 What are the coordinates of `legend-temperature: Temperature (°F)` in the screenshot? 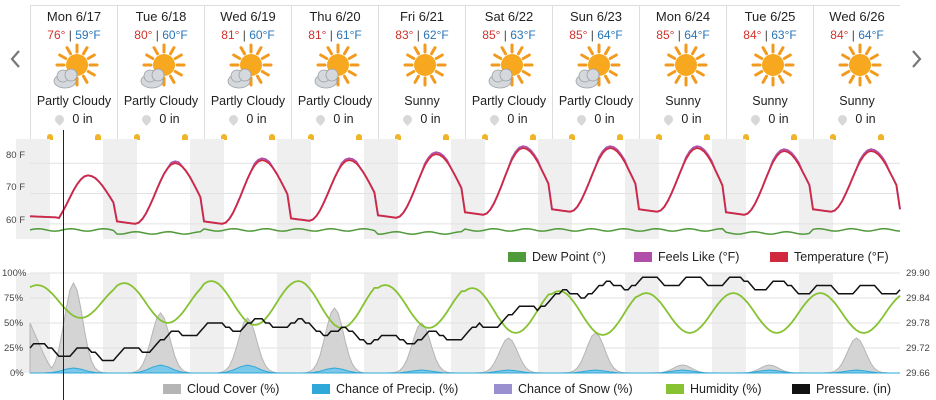 It's located at (829, 257).